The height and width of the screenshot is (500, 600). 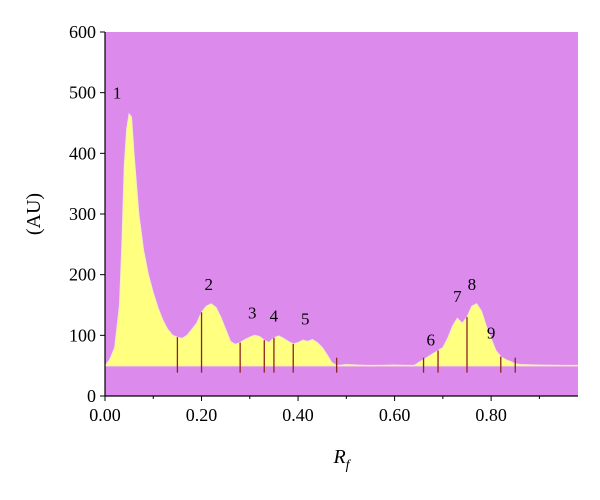 What do you see at coordinates (34, 214) in the screenshot?
I see `y-axis-title: (AU)` at bounding box center [34, 214].